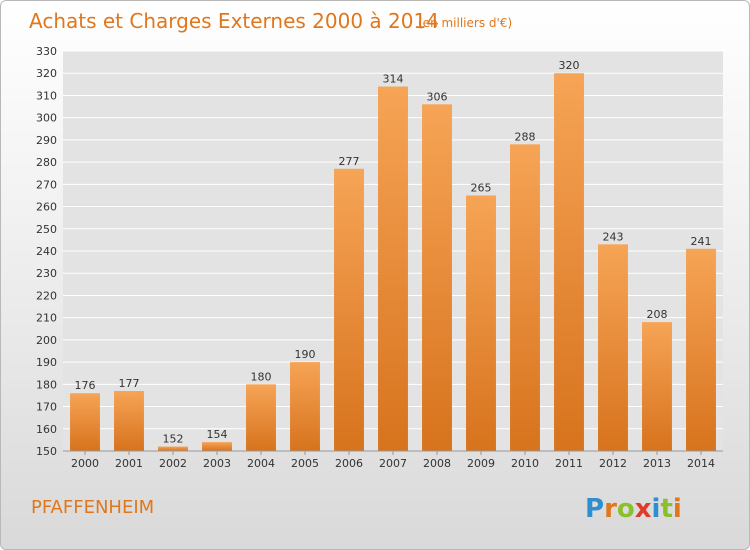  I want to click on y-tick-label: 290, so click(46, 140).